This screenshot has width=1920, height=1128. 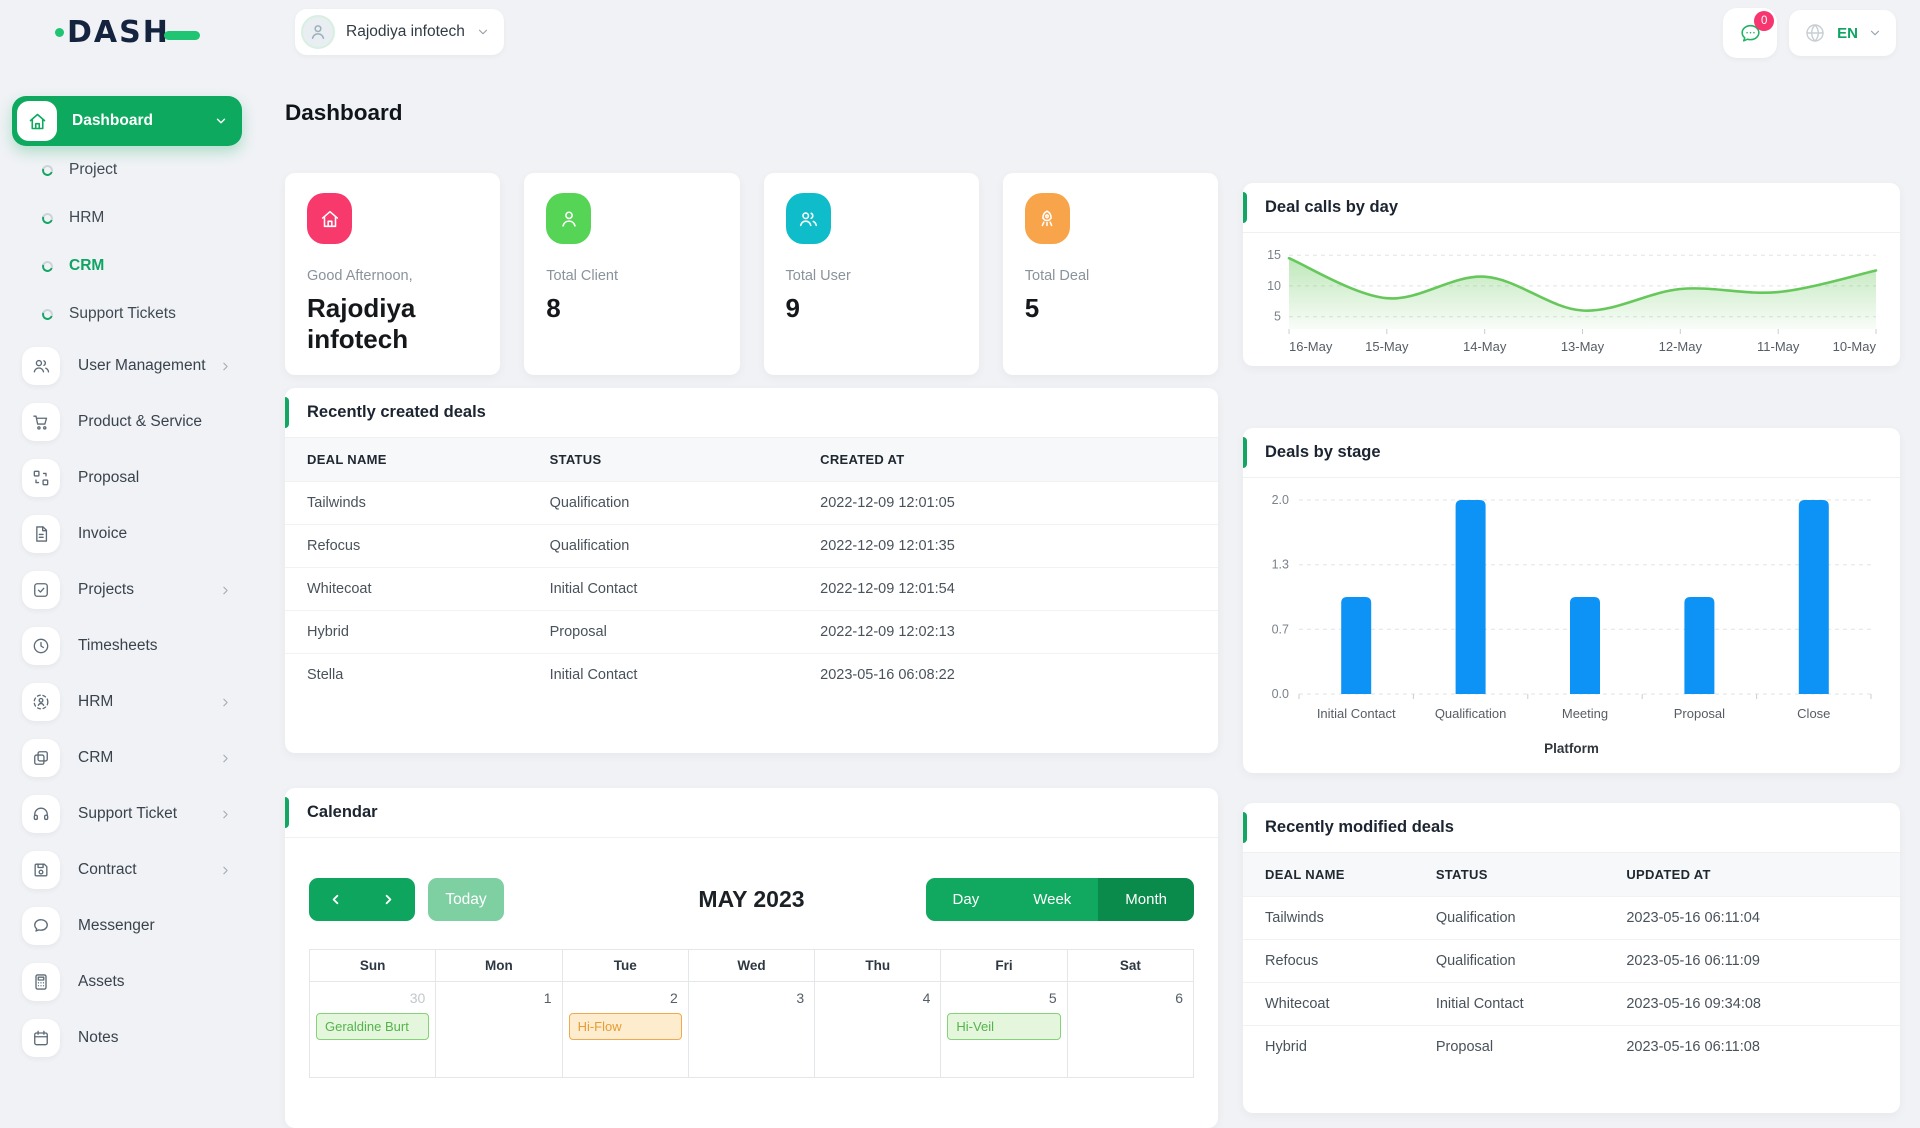 I want to click on column-header: STATUS, so click(x=1509, y=875).